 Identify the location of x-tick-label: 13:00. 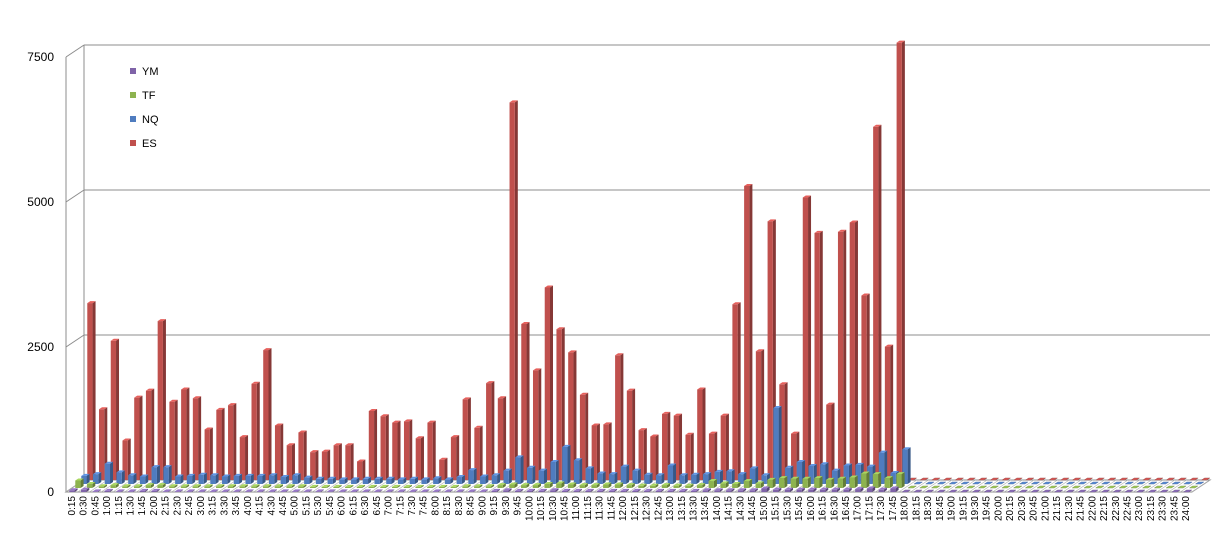
(670, 508).